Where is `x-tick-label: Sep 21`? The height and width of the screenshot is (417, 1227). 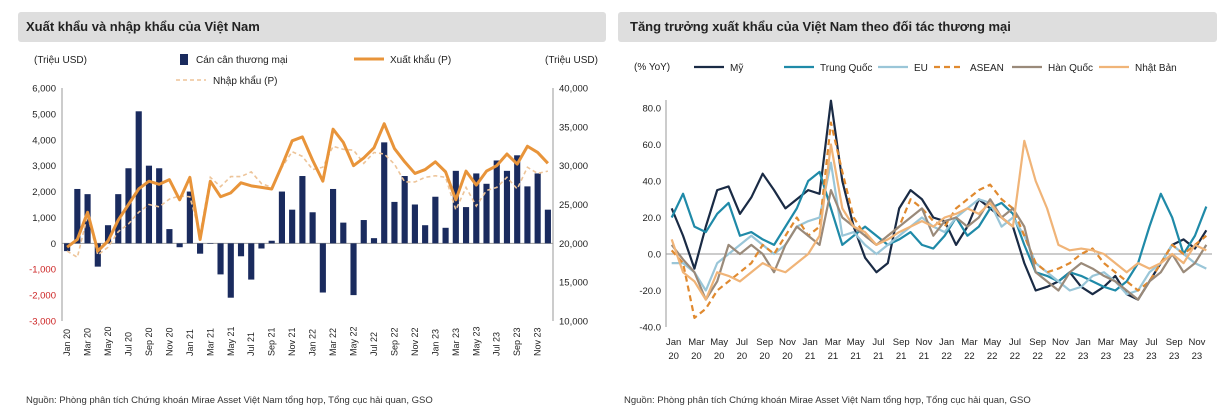 x-tick-label: Sep 21 is located at coordinates (272, 341).